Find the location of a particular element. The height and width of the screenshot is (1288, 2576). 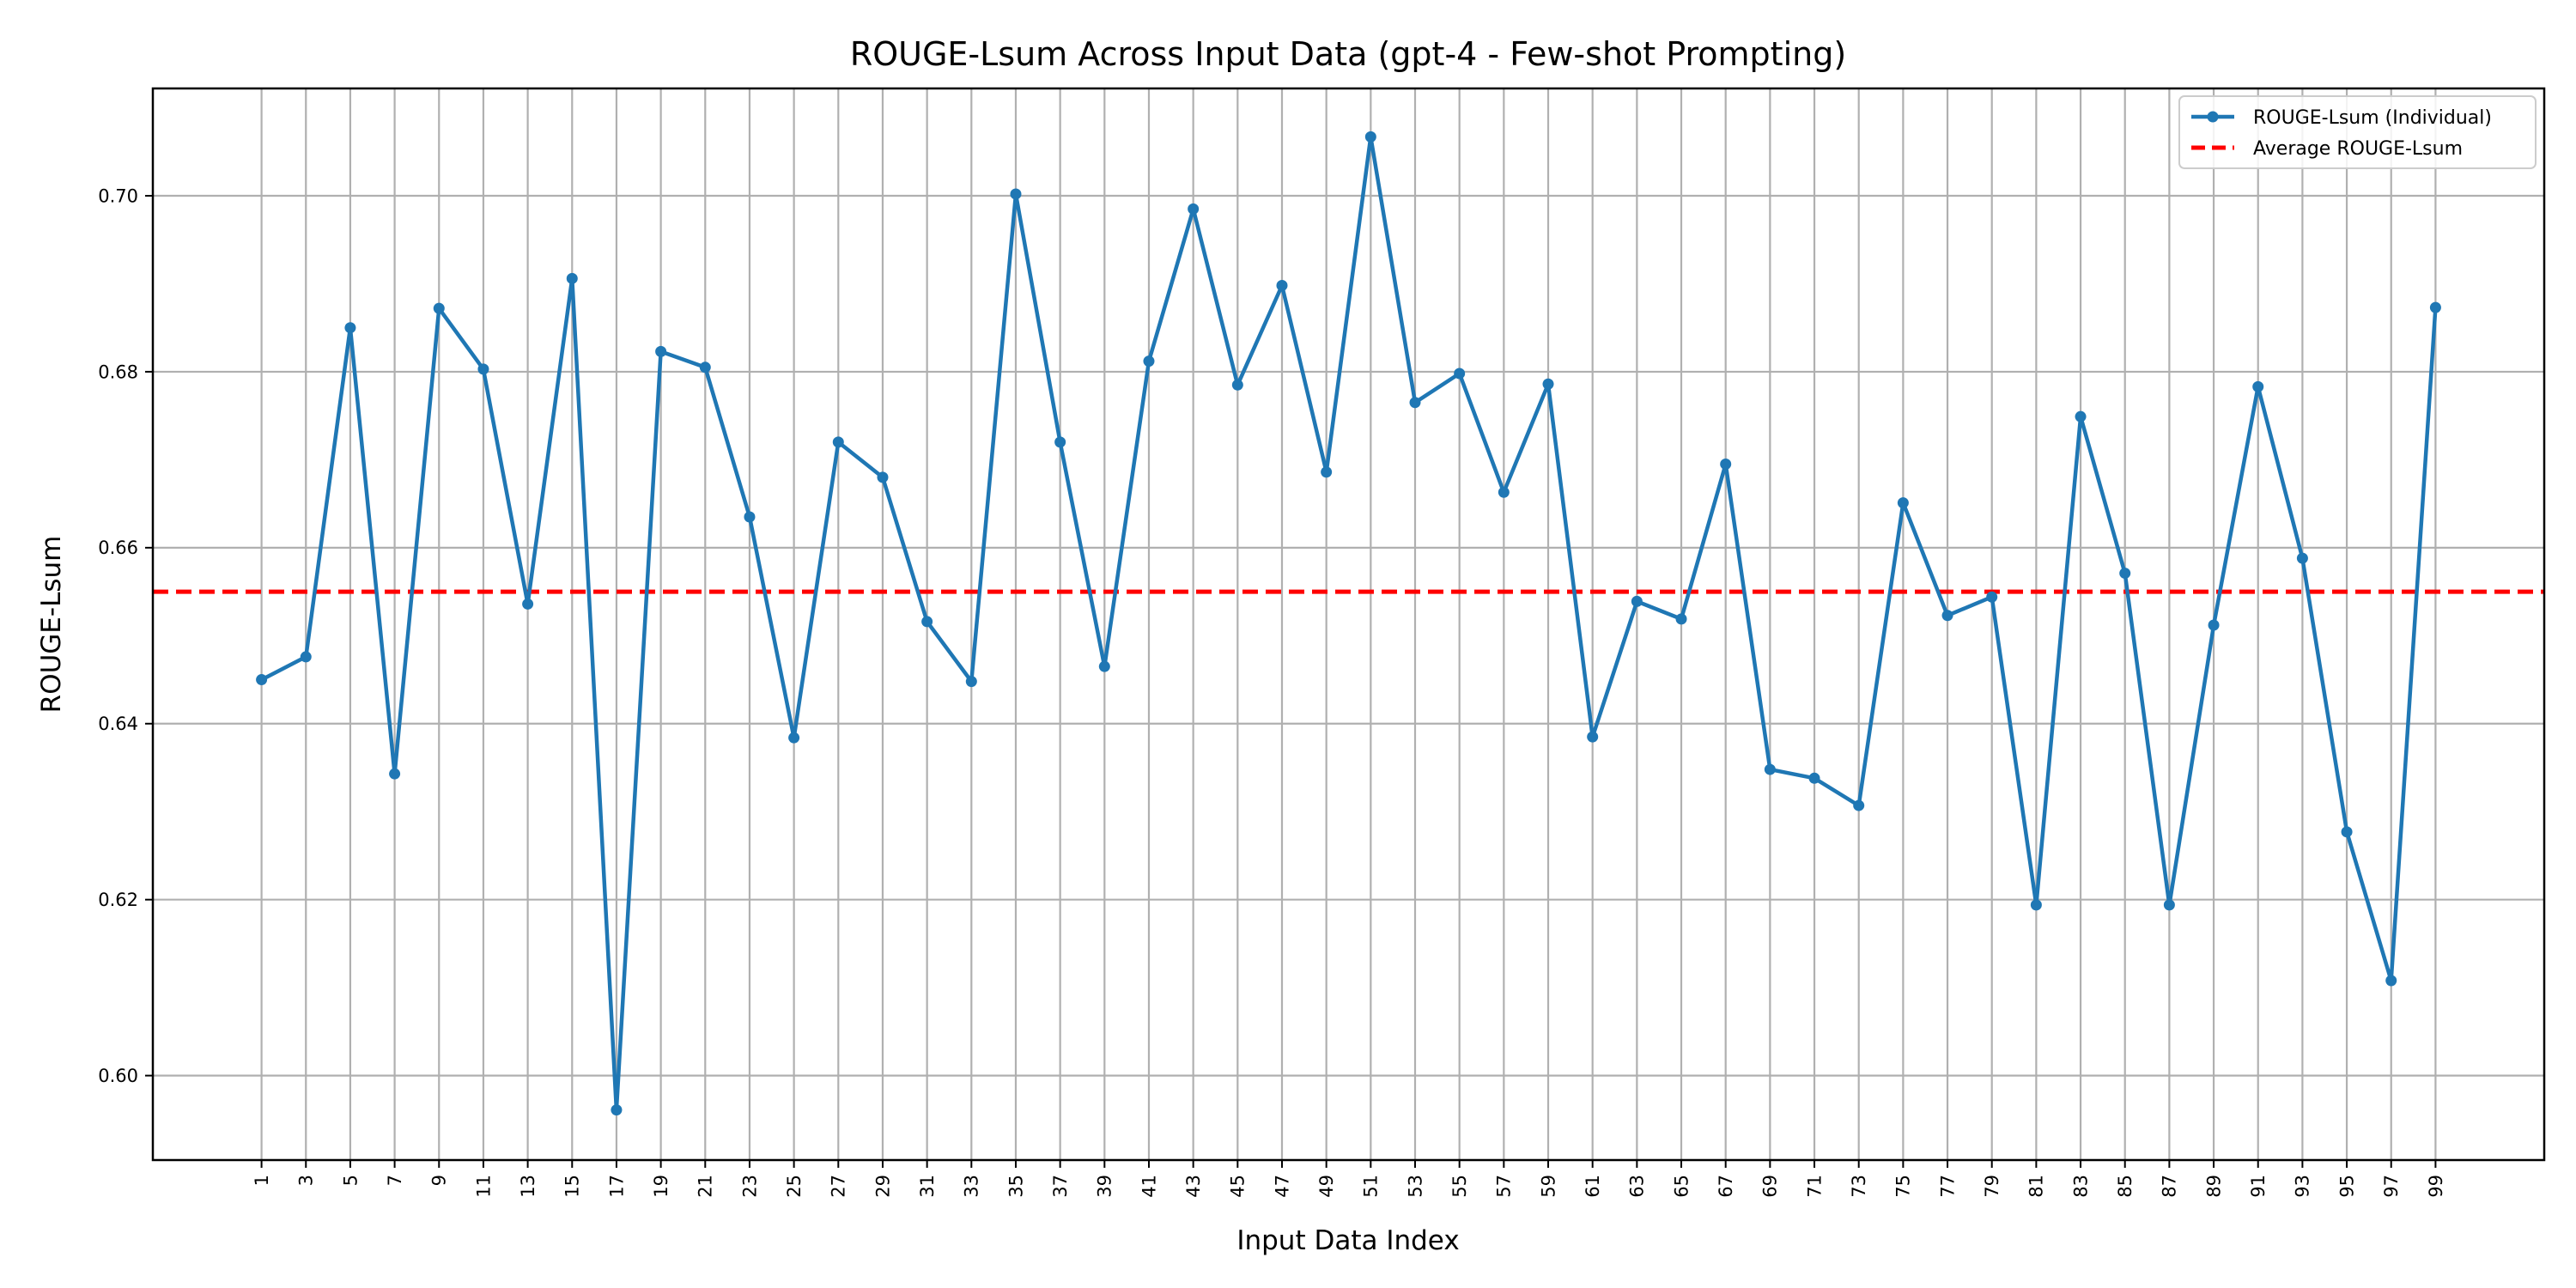

x-tick-label: 1 is located at coordinates (262, 1180).